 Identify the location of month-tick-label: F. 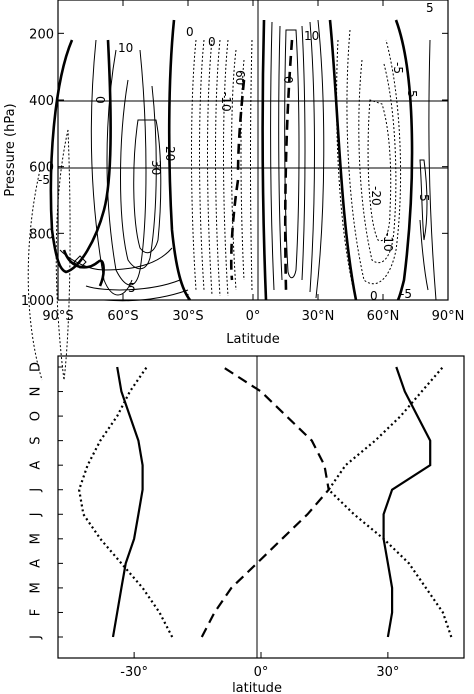
(36, 612).